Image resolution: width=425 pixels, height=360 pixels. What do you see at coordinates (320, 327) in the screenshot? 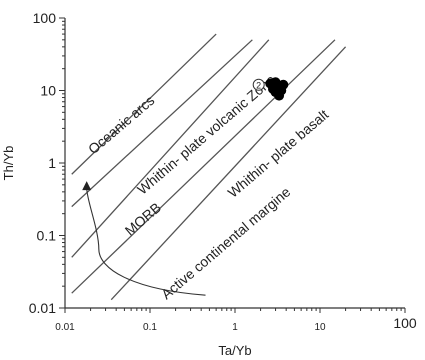
I see `x-tick-label: 10` at bounding box center [320, 327].